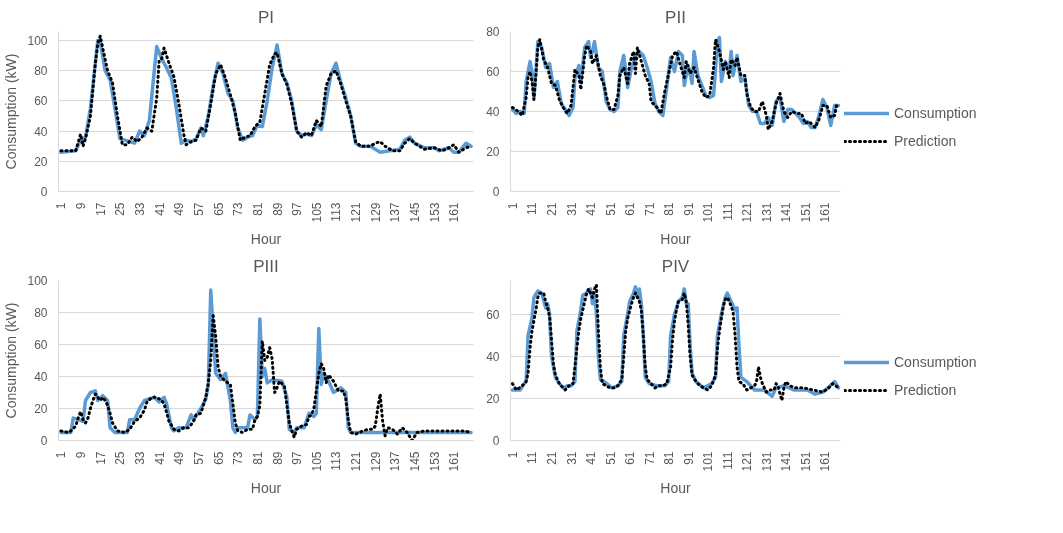  What do you see at coordinates (266, 17) in the screenshot?
I see `chart-title: PI` at bounding box center [266, 17].